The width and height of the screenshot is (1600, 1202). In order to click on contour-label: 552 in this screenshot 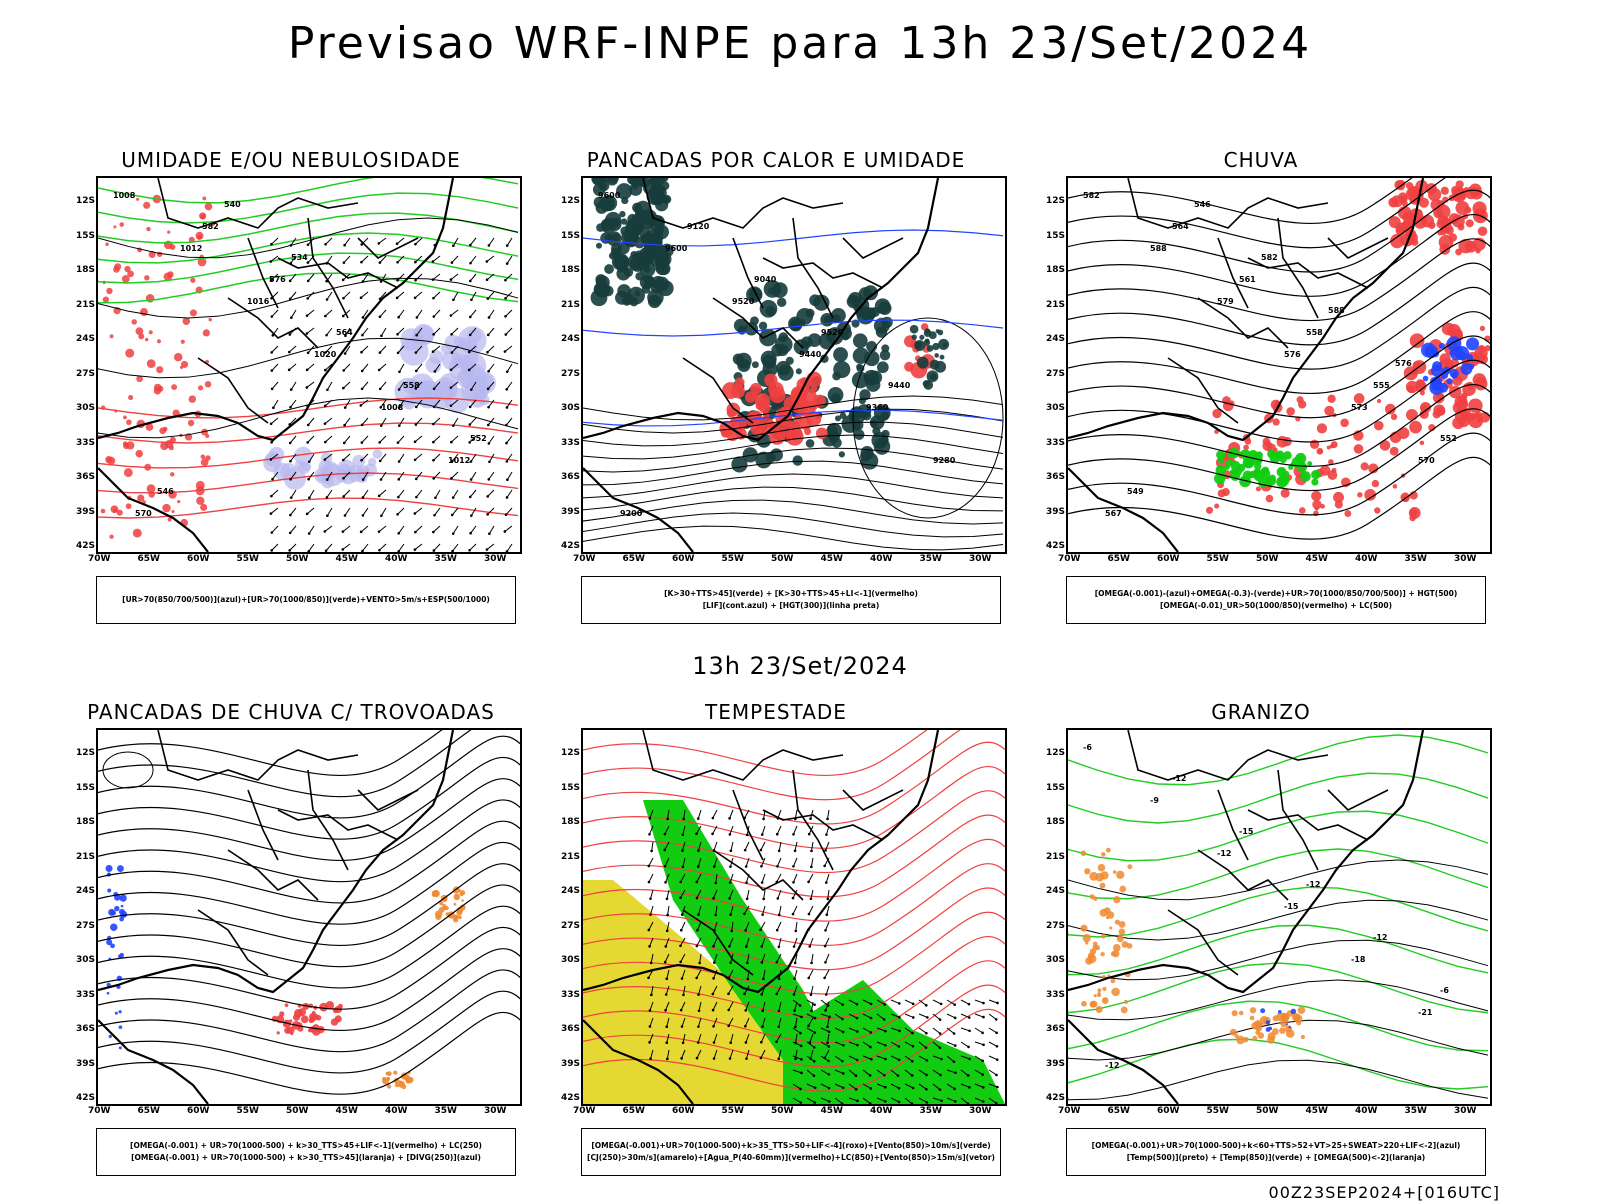, I will do `click(478, 438)`.